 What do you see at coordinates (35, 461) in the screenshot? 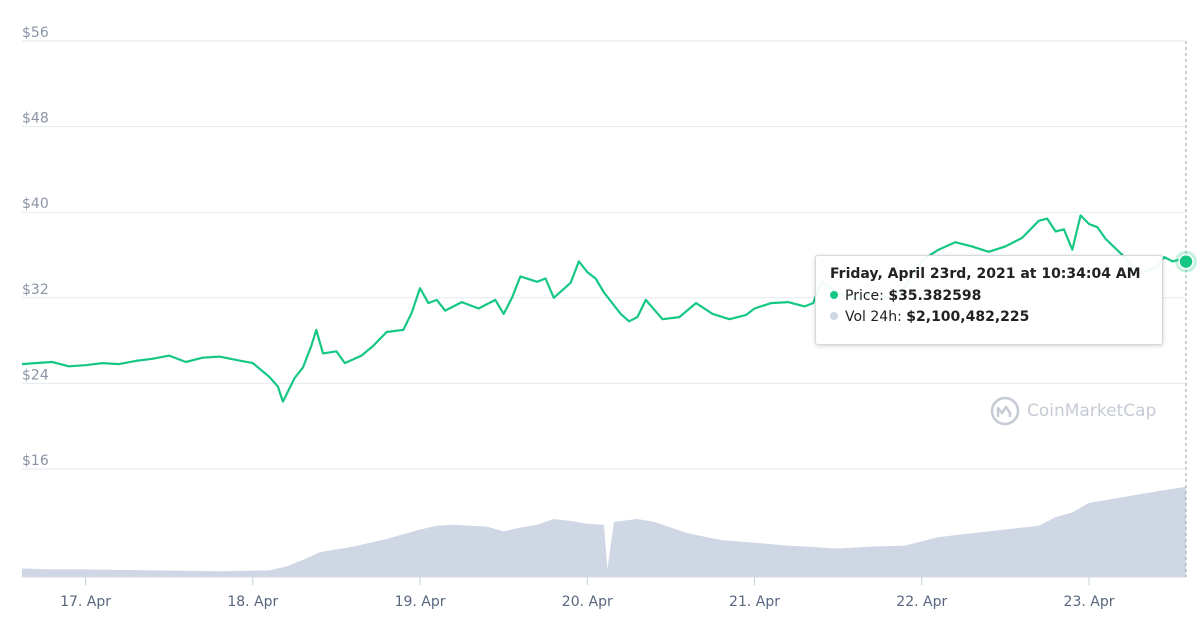
I see `y-tick-label: $16` at bounding box center [35, 461].